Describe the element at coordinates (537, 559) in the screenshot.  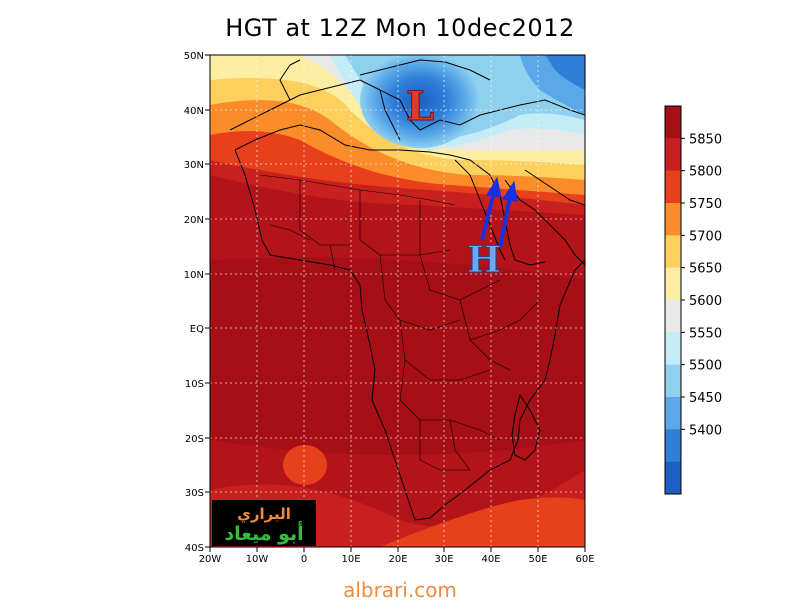
I see `lon-label: 50E` at that location.